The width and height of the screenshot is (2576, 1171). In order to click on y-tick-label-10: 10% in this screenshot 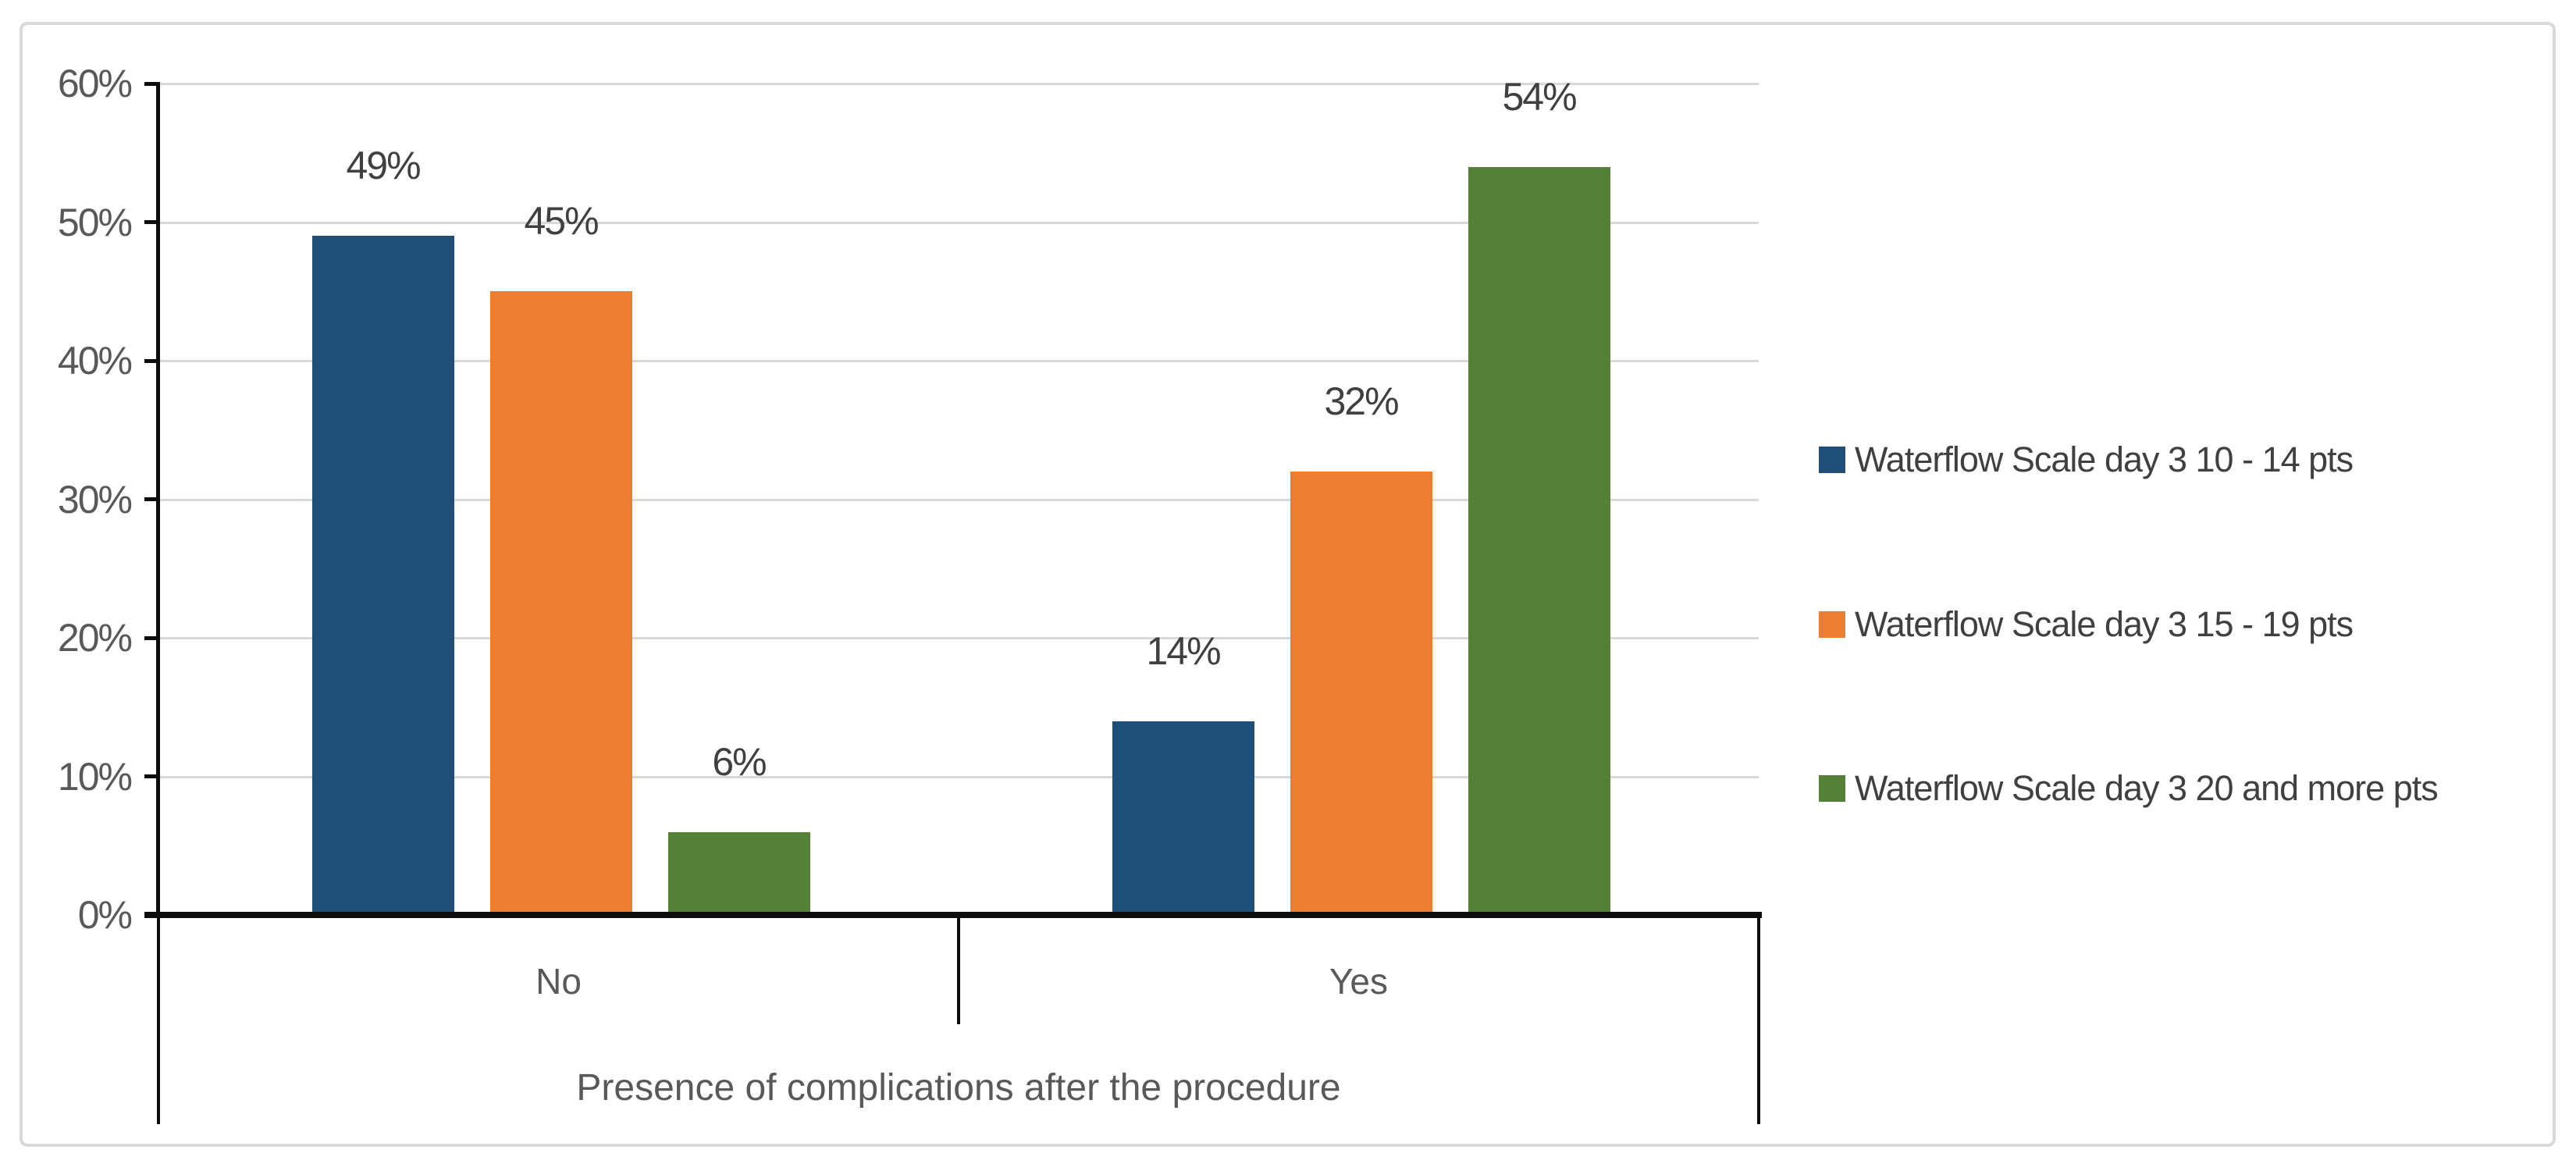, I will do `click(95, 776)`.